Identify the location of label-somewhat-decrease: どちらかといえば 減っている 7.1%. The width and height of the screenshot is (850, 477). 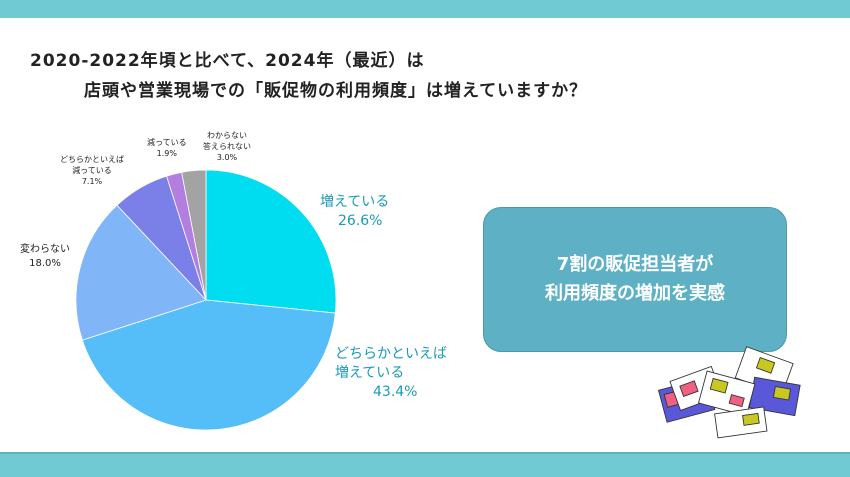
(92, 171).